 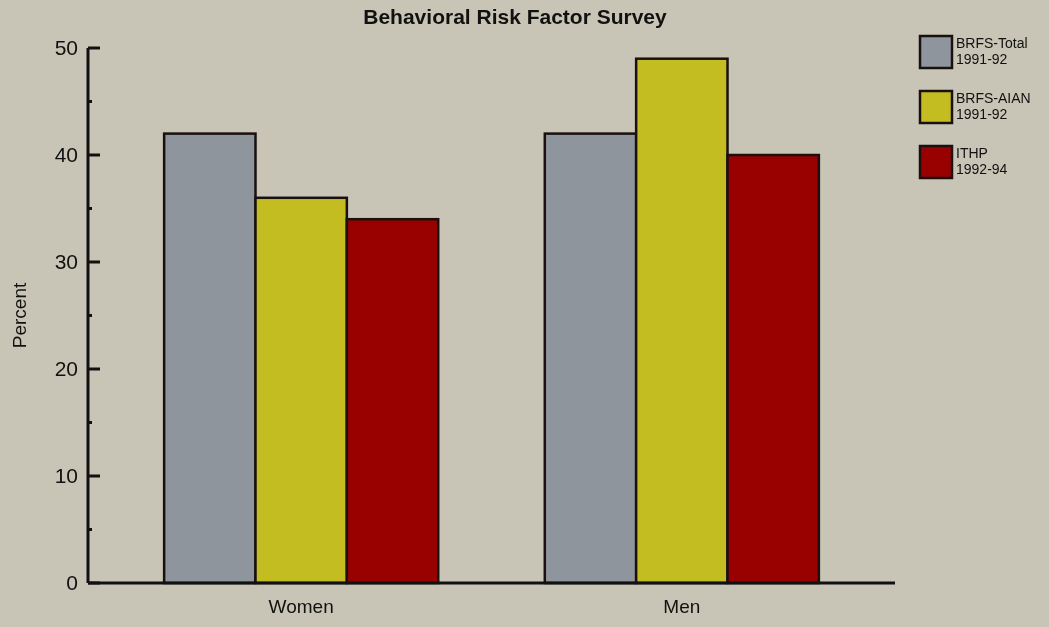 What do you see at coordinates (992, 51) in the screenshot?
I see `legend-label: BRFS-Total 1991-92` at bounding box center [992, 51].